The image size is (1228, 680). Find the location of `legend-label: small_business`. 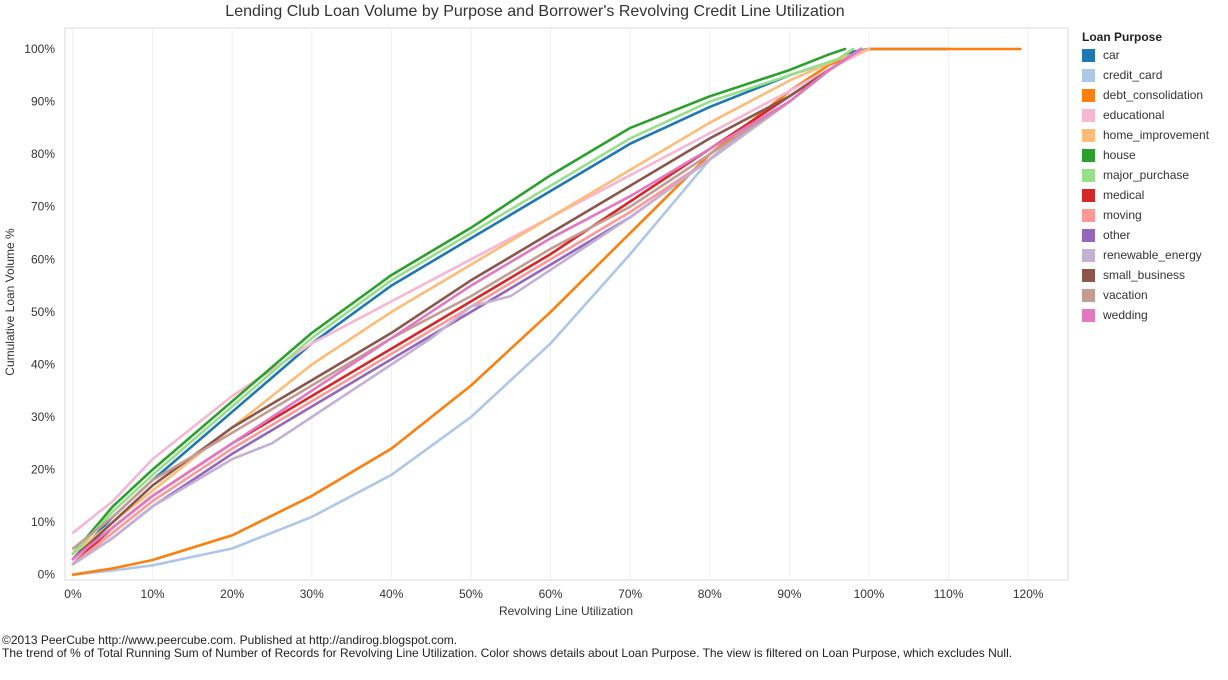

legend-label: small_business is located at coordinates (1144, 275).